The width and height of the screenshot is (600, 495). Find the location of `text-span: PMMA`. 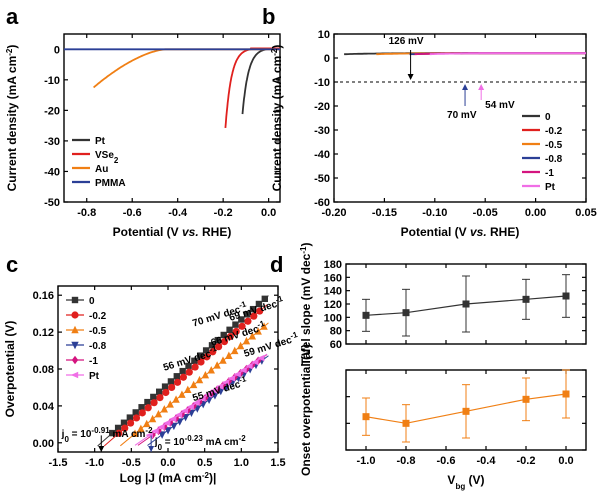

text-span: PMMA is located at coordinates (110, 183).